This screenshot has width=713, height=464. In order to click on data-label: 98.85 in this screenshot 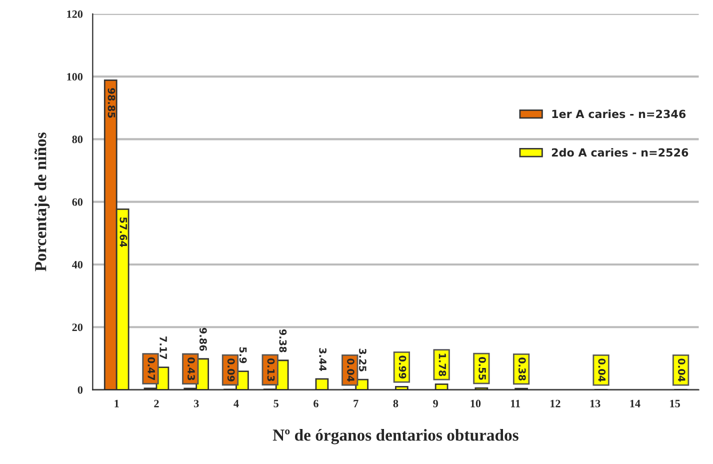, I will do `click(112, 103)`.